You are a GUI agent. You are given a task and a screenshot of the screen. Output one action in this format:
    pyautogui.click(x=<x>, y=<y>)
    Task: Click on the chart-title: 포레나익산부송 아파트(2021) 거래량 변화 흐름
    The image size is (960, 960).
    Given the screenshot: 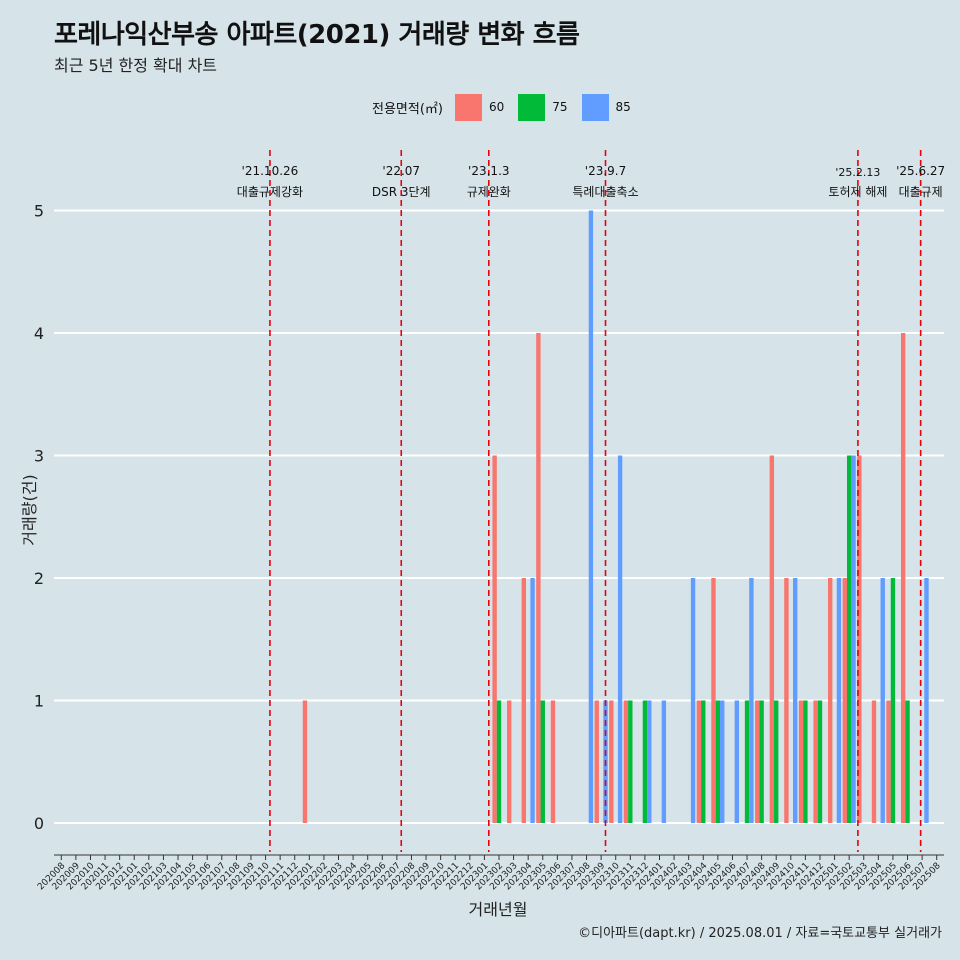 What is the action you would take?
    pyautogui.click(x=317, y=35)
    